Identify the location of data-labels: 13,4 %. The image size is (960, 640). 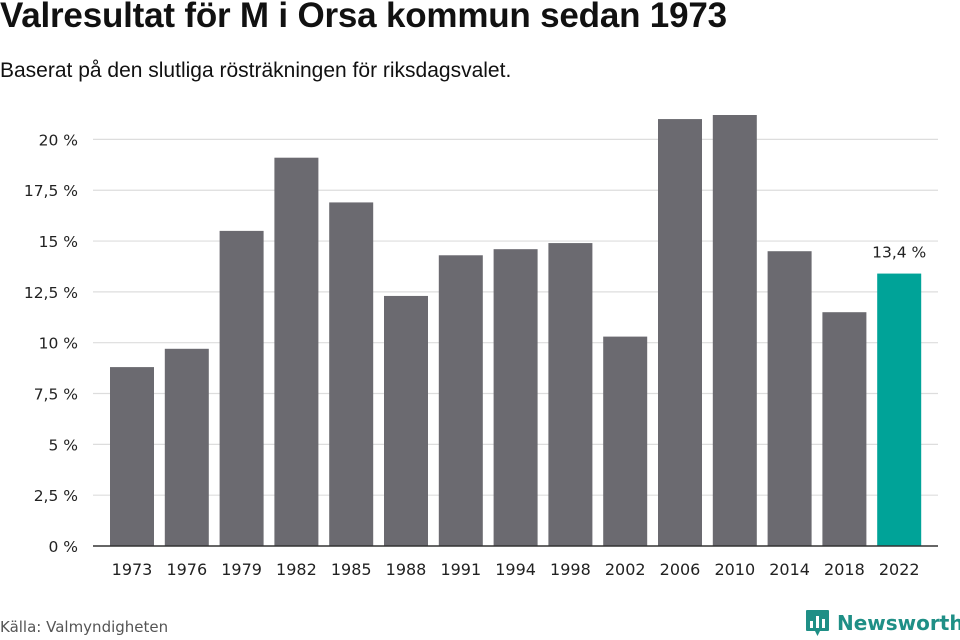
(899, 253).